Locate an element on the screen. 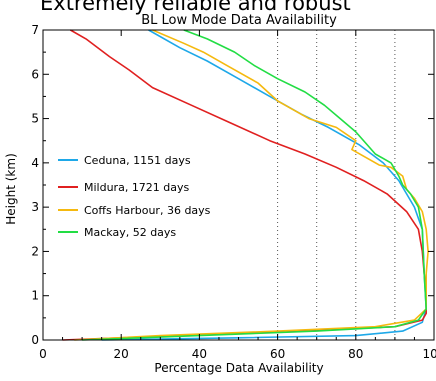 This screenshot has width=436, height=381. x-tick-label-0: 0 is located at coordinates (43, 354).